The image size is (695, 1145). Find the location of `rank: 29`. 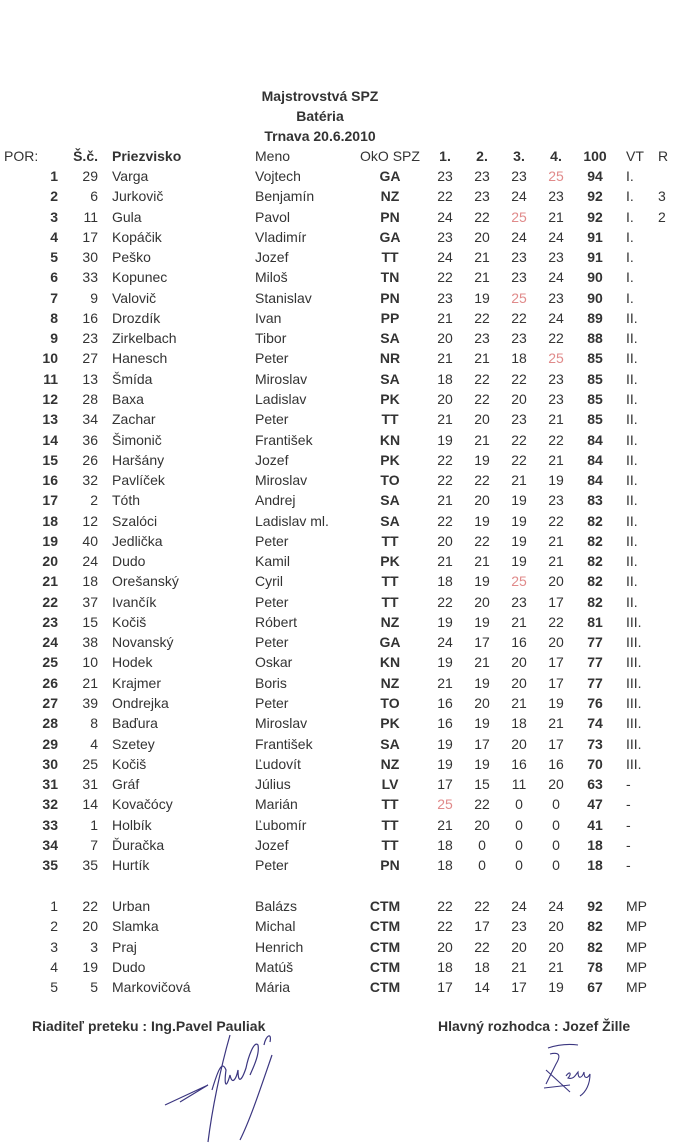

rank: 29 is located at coordinates (50, 743).